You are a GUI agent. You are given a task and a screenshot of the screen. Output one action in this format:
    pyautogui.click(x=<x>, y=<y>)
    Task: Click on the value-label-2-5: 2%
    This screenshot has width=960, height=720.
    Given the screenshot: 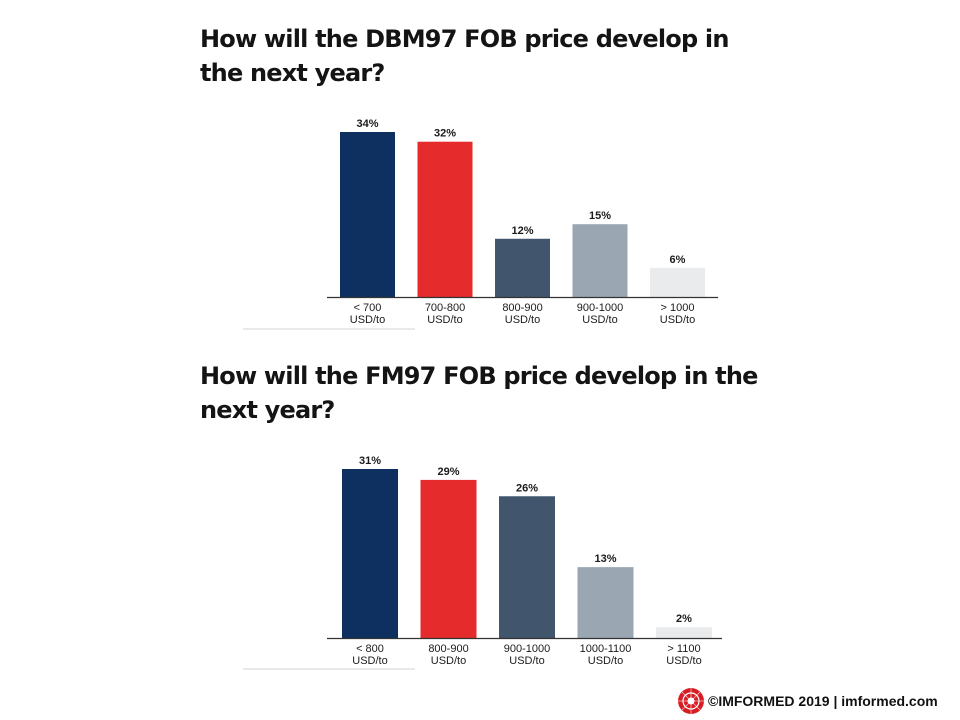 What is the action you would take?
    pyautogui.click(x=684, y=619)
    